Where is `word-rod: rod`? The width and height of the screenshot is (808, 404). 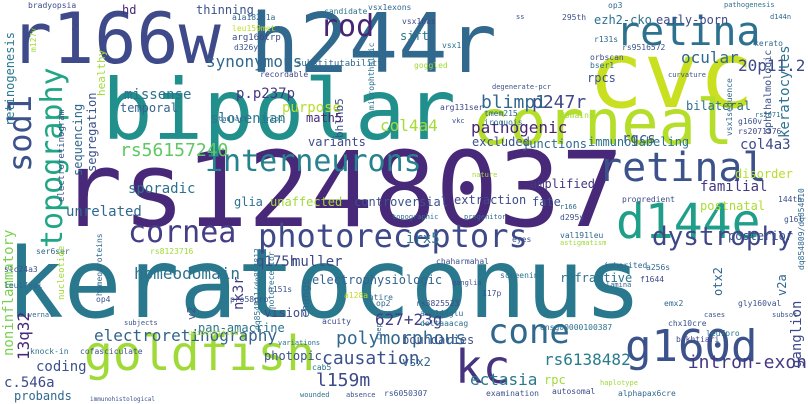 word-rod: rod is located at coordinates (347, 26).